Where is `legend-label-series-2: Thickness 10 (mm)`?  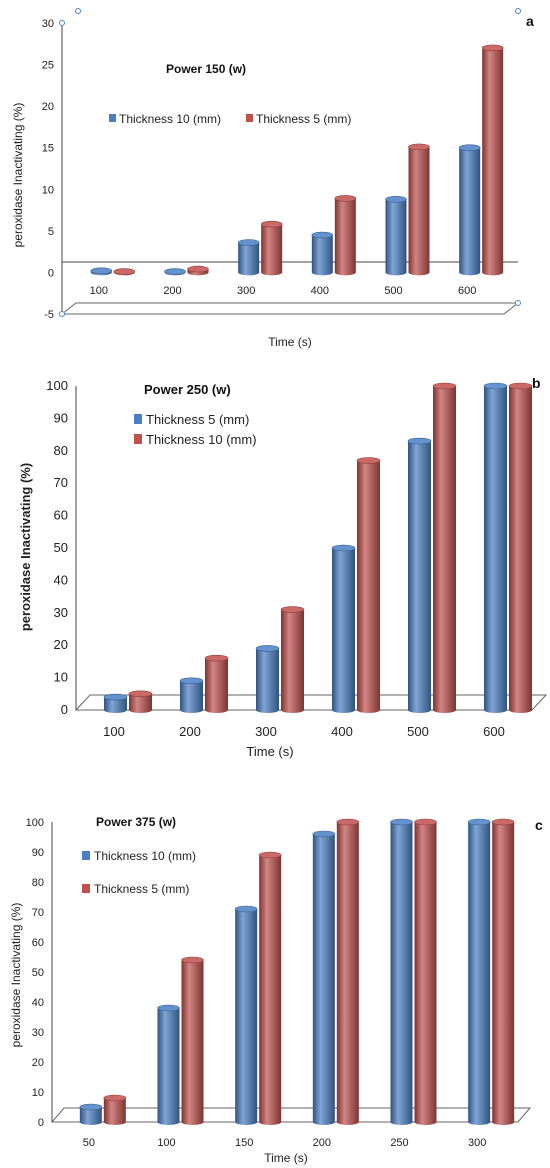
legend-label-series-2: Thickness 10 (mm) is located at coordinates (201, 439).